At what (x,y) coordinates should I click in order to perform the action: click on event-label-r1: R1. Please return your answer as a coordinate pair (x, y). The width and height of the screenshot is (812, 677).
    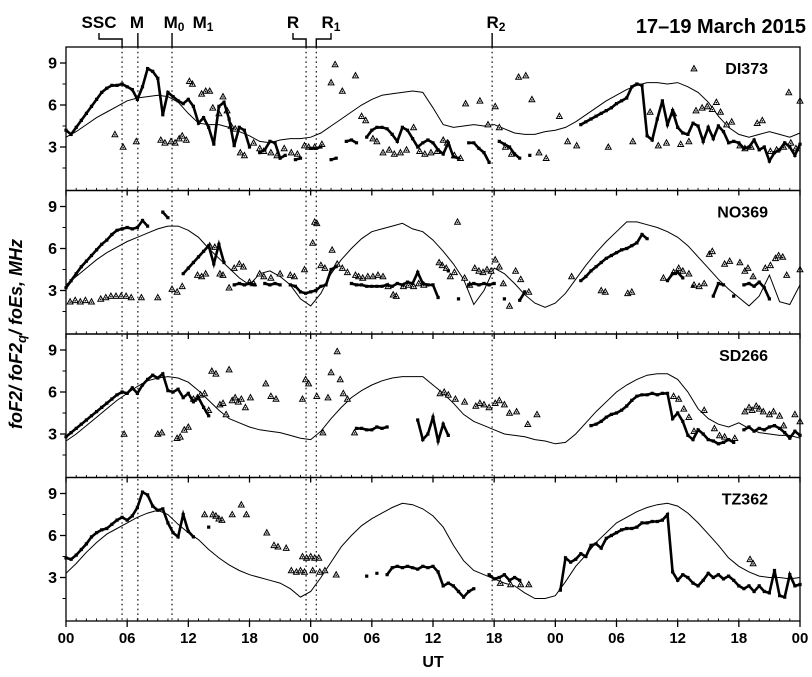
    Looking at the image, I should click on (331, 23).